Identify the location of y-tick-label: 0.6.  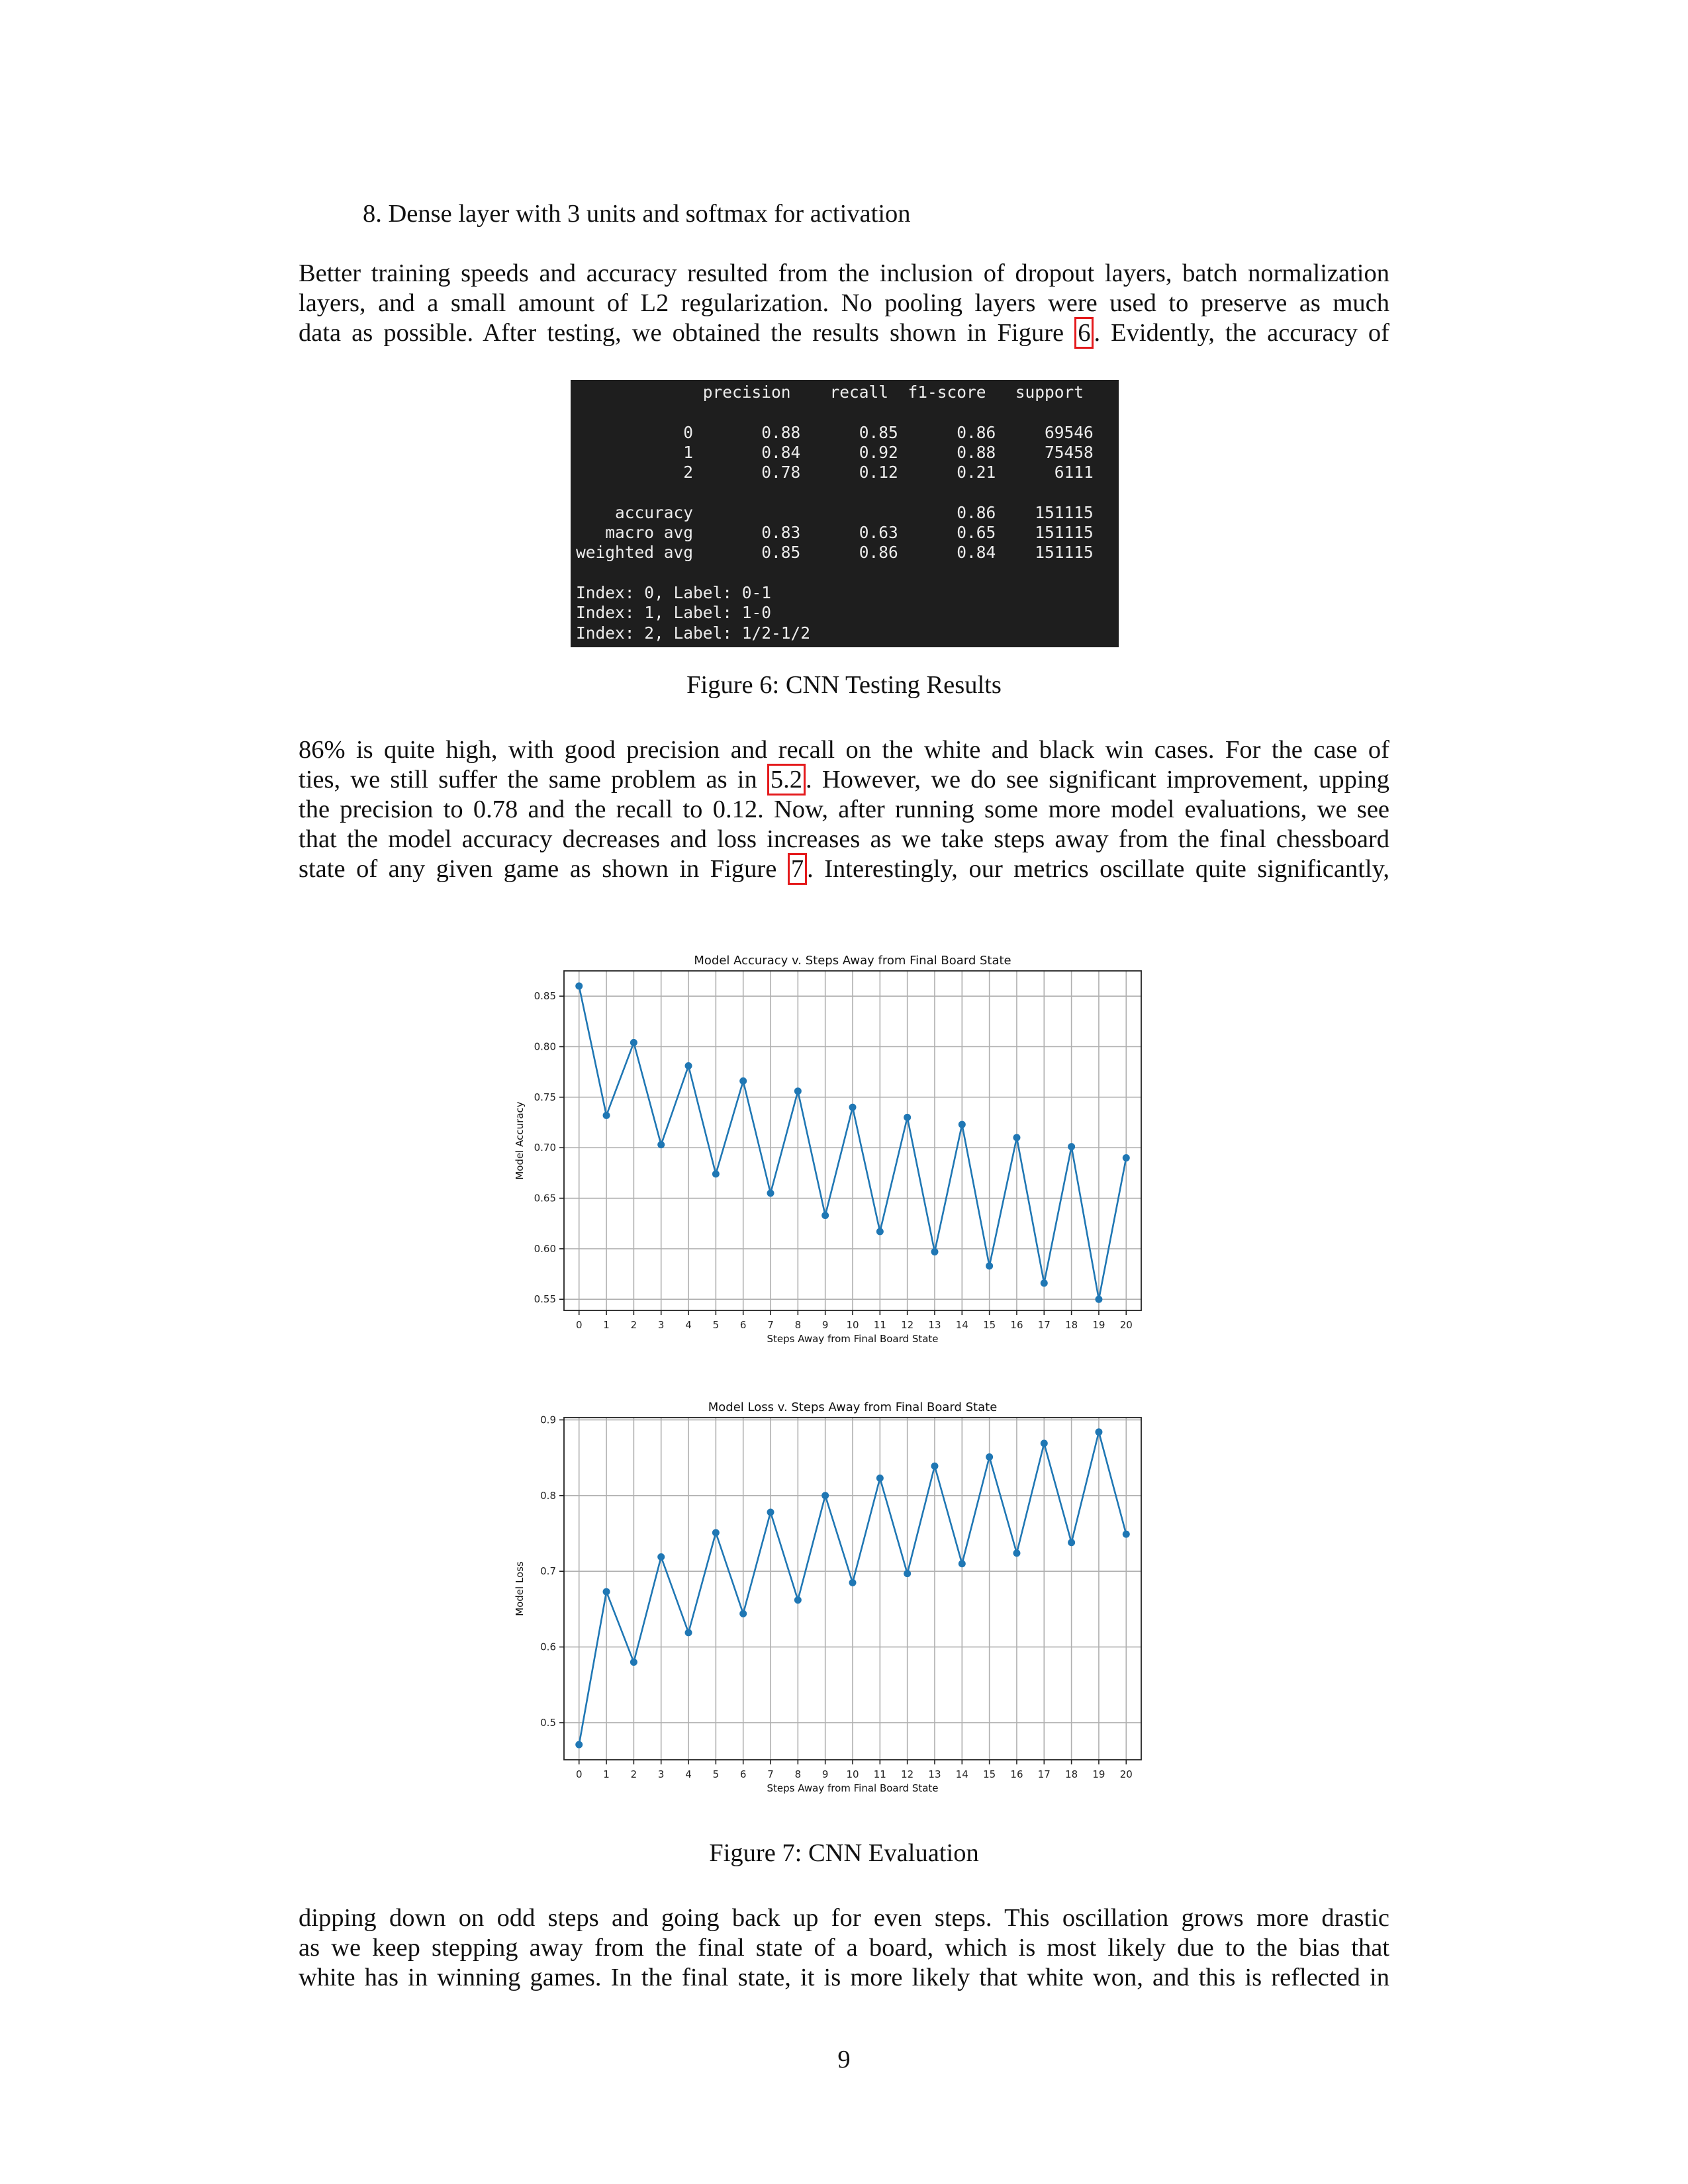
(548, 1647).